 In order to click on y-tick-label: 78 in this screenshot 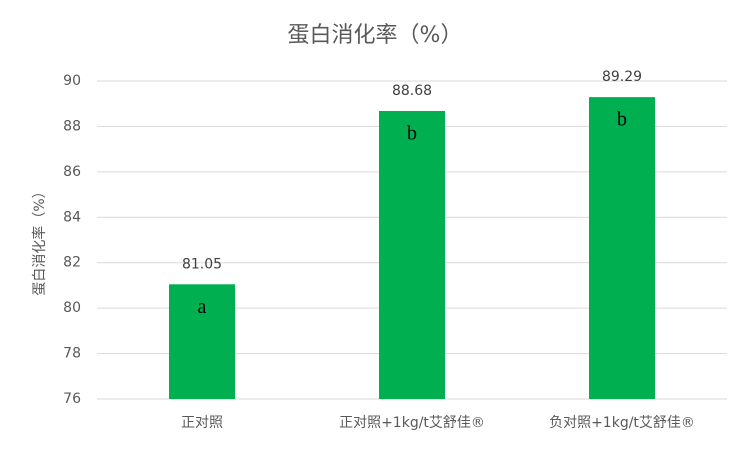, I will do `click(72, 354)`.